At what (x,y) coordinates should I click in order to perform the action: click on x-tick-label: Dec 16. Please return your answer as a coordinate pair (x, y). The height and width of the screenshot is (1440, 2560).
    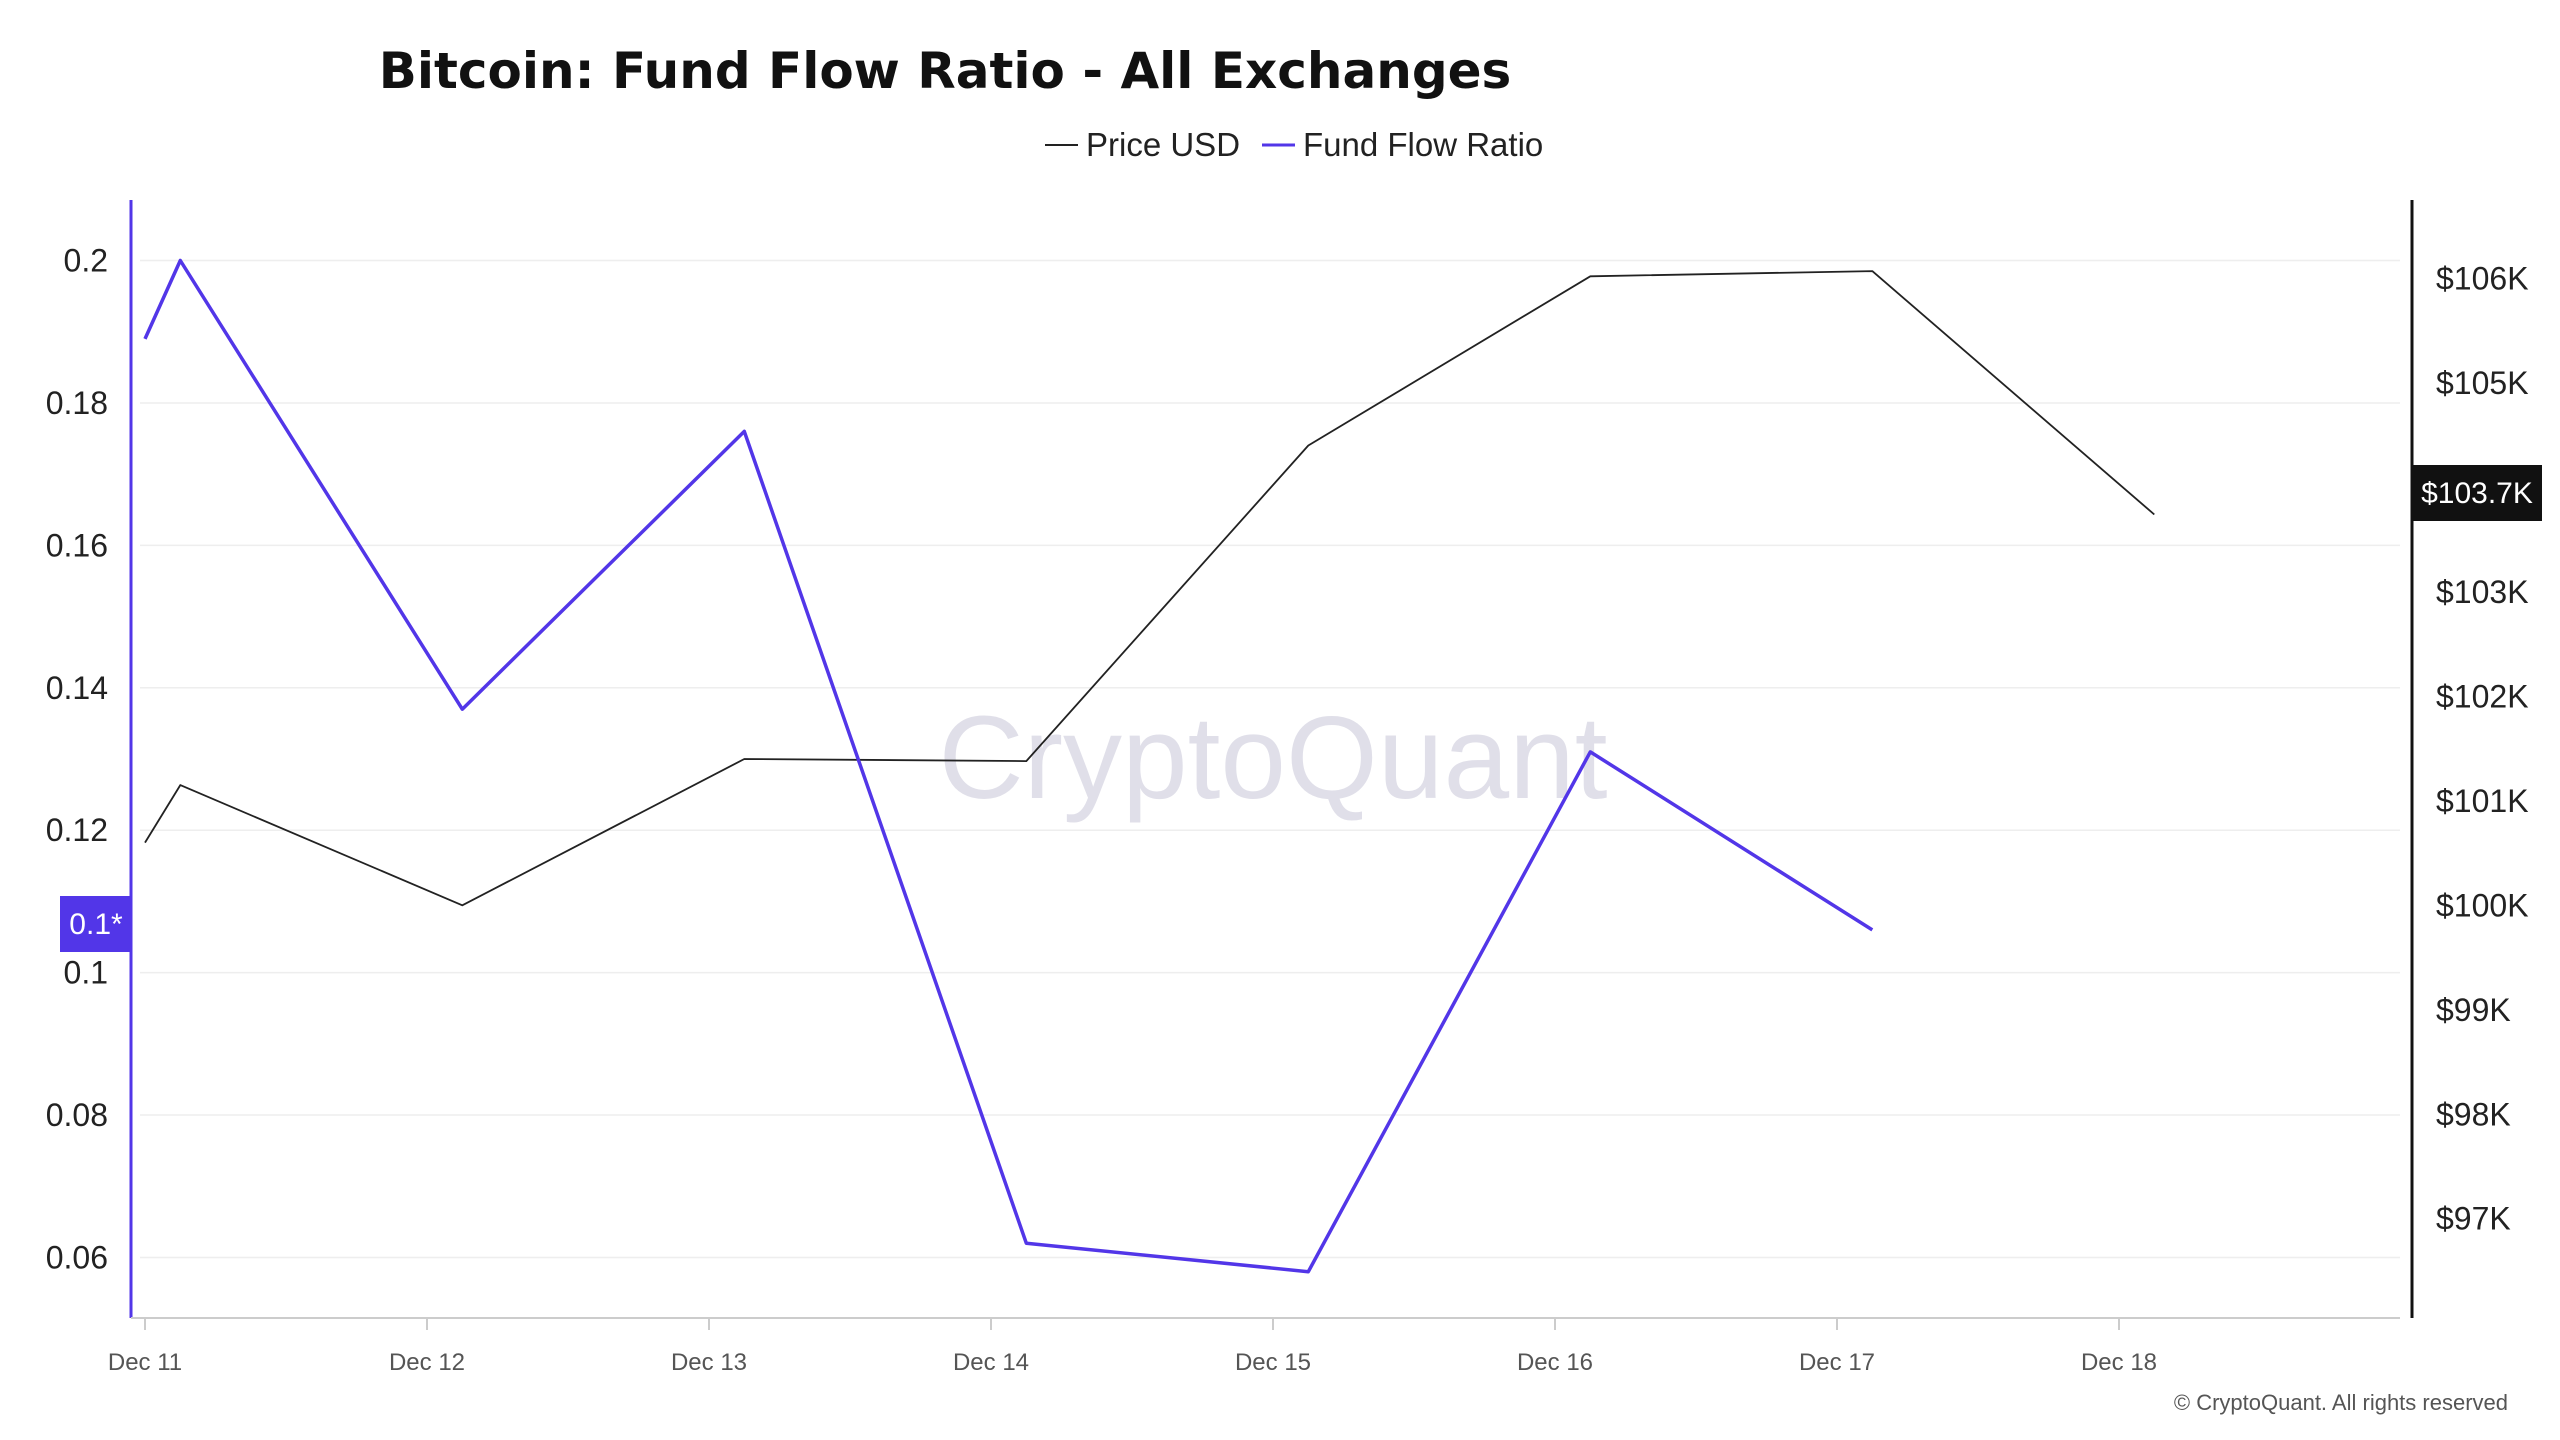
    Looking at the image, I should click on (1555, 1362).